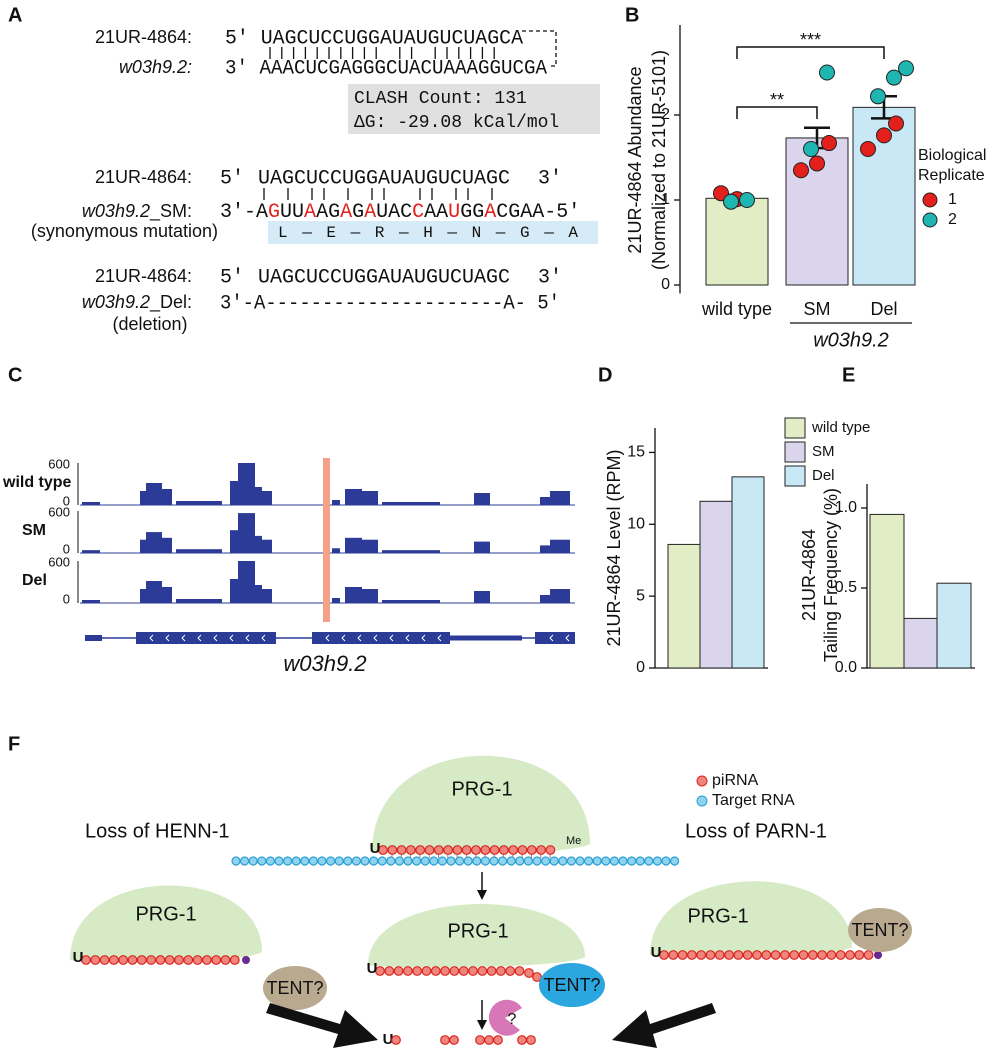  I want to click on gene-name: w03h9.2, so click(116, 211).